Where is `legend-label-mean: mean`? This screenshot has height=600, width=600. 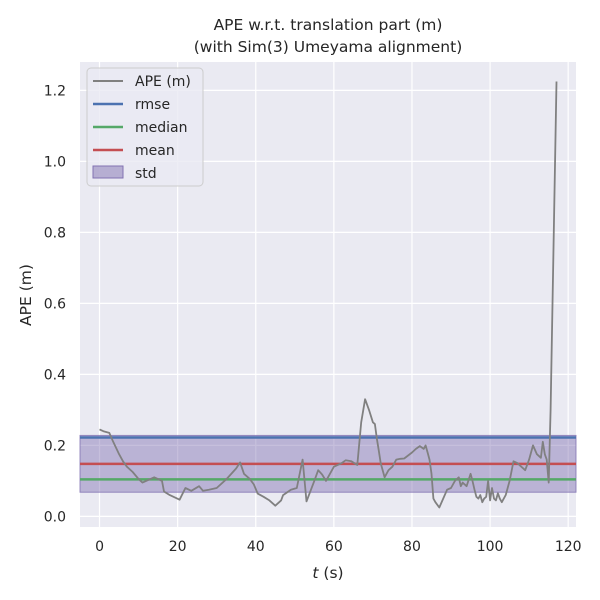
legend-label-mean: mean is located at coordinates (155, 151).